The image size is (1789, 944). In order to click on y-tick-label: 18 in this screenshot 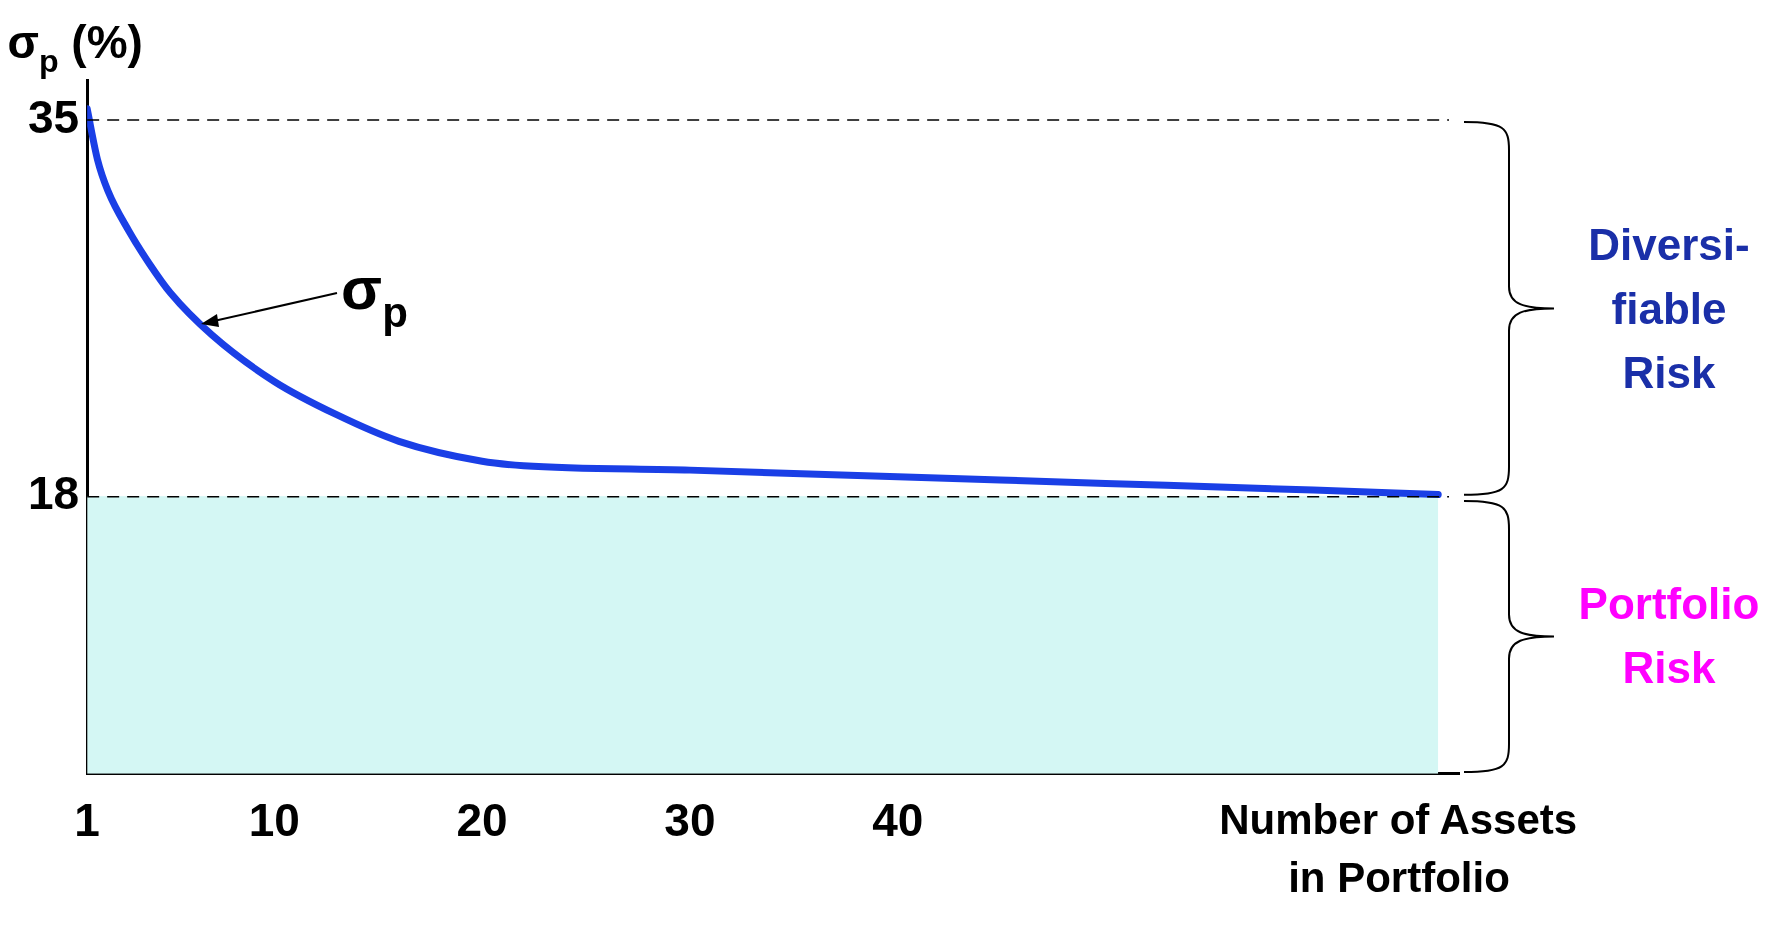, I will do `click(53, 493)`.